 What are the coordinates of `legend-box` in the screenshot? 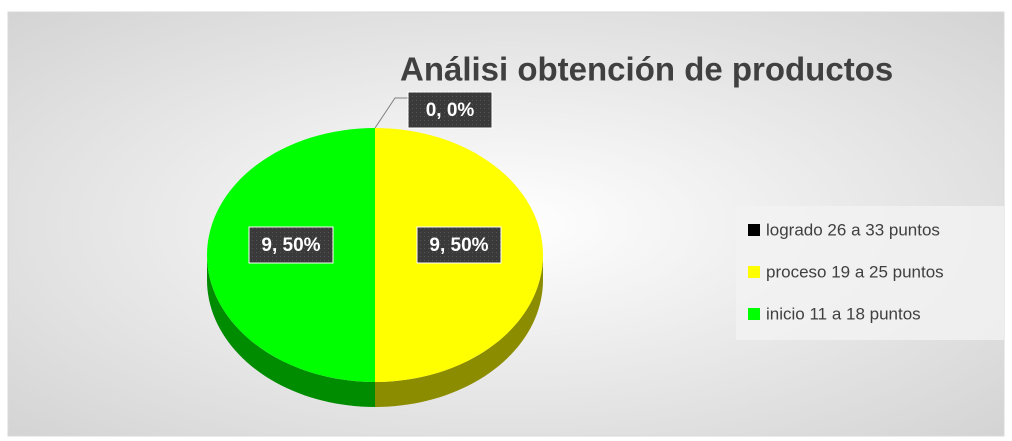 It's located at (870, 273).